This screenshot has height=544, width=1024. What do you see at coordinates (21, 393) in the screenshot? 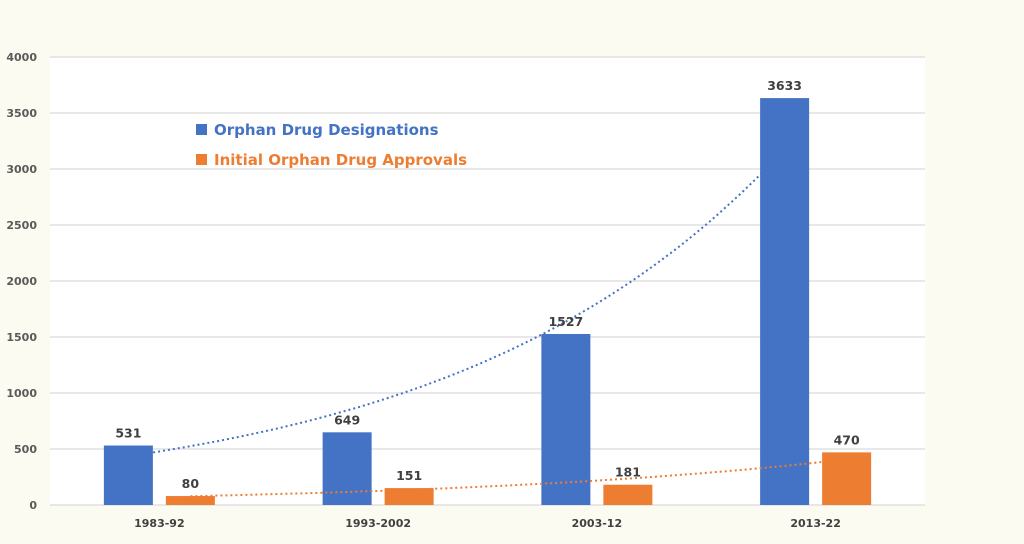
I see `y-tick-label: 1000` at bounding box center [21, 393].